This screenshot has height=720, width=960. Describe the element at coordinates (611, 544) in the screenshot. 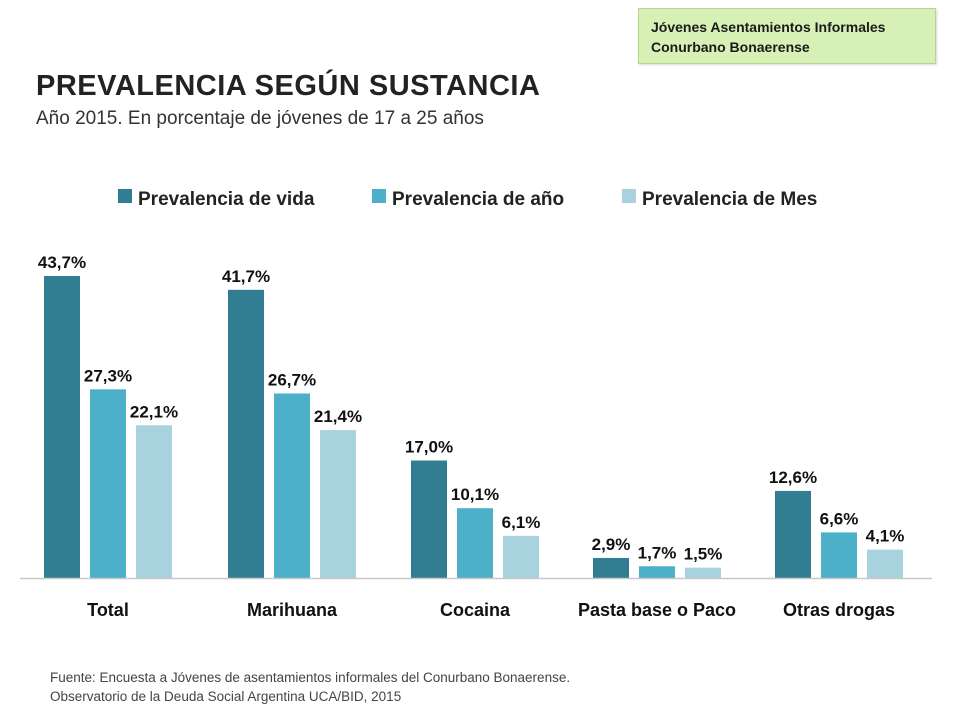

I see `data-label: 2,9%` at that location.